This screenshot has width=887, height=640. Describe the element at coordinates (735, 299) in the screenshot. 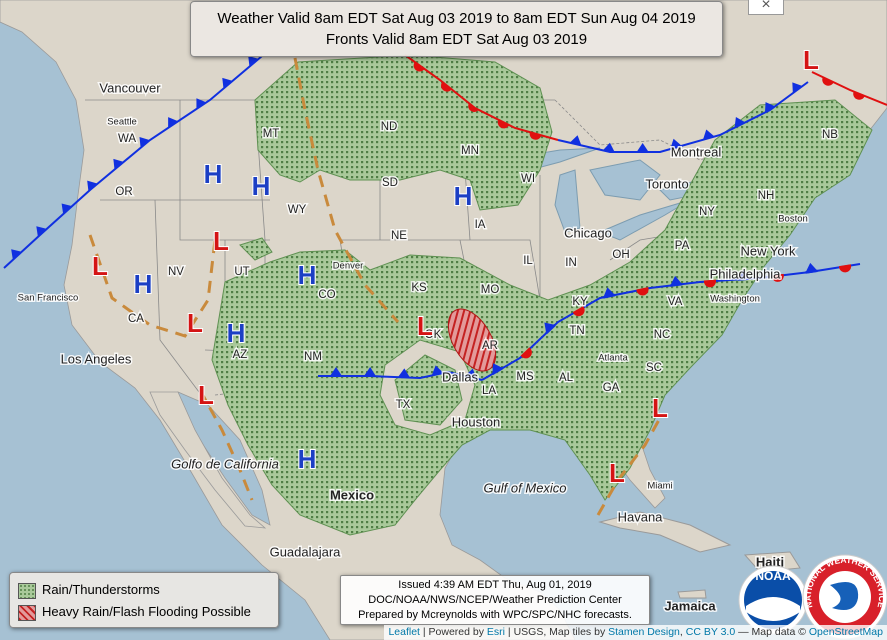

I see `map-label: Washington` at that location.